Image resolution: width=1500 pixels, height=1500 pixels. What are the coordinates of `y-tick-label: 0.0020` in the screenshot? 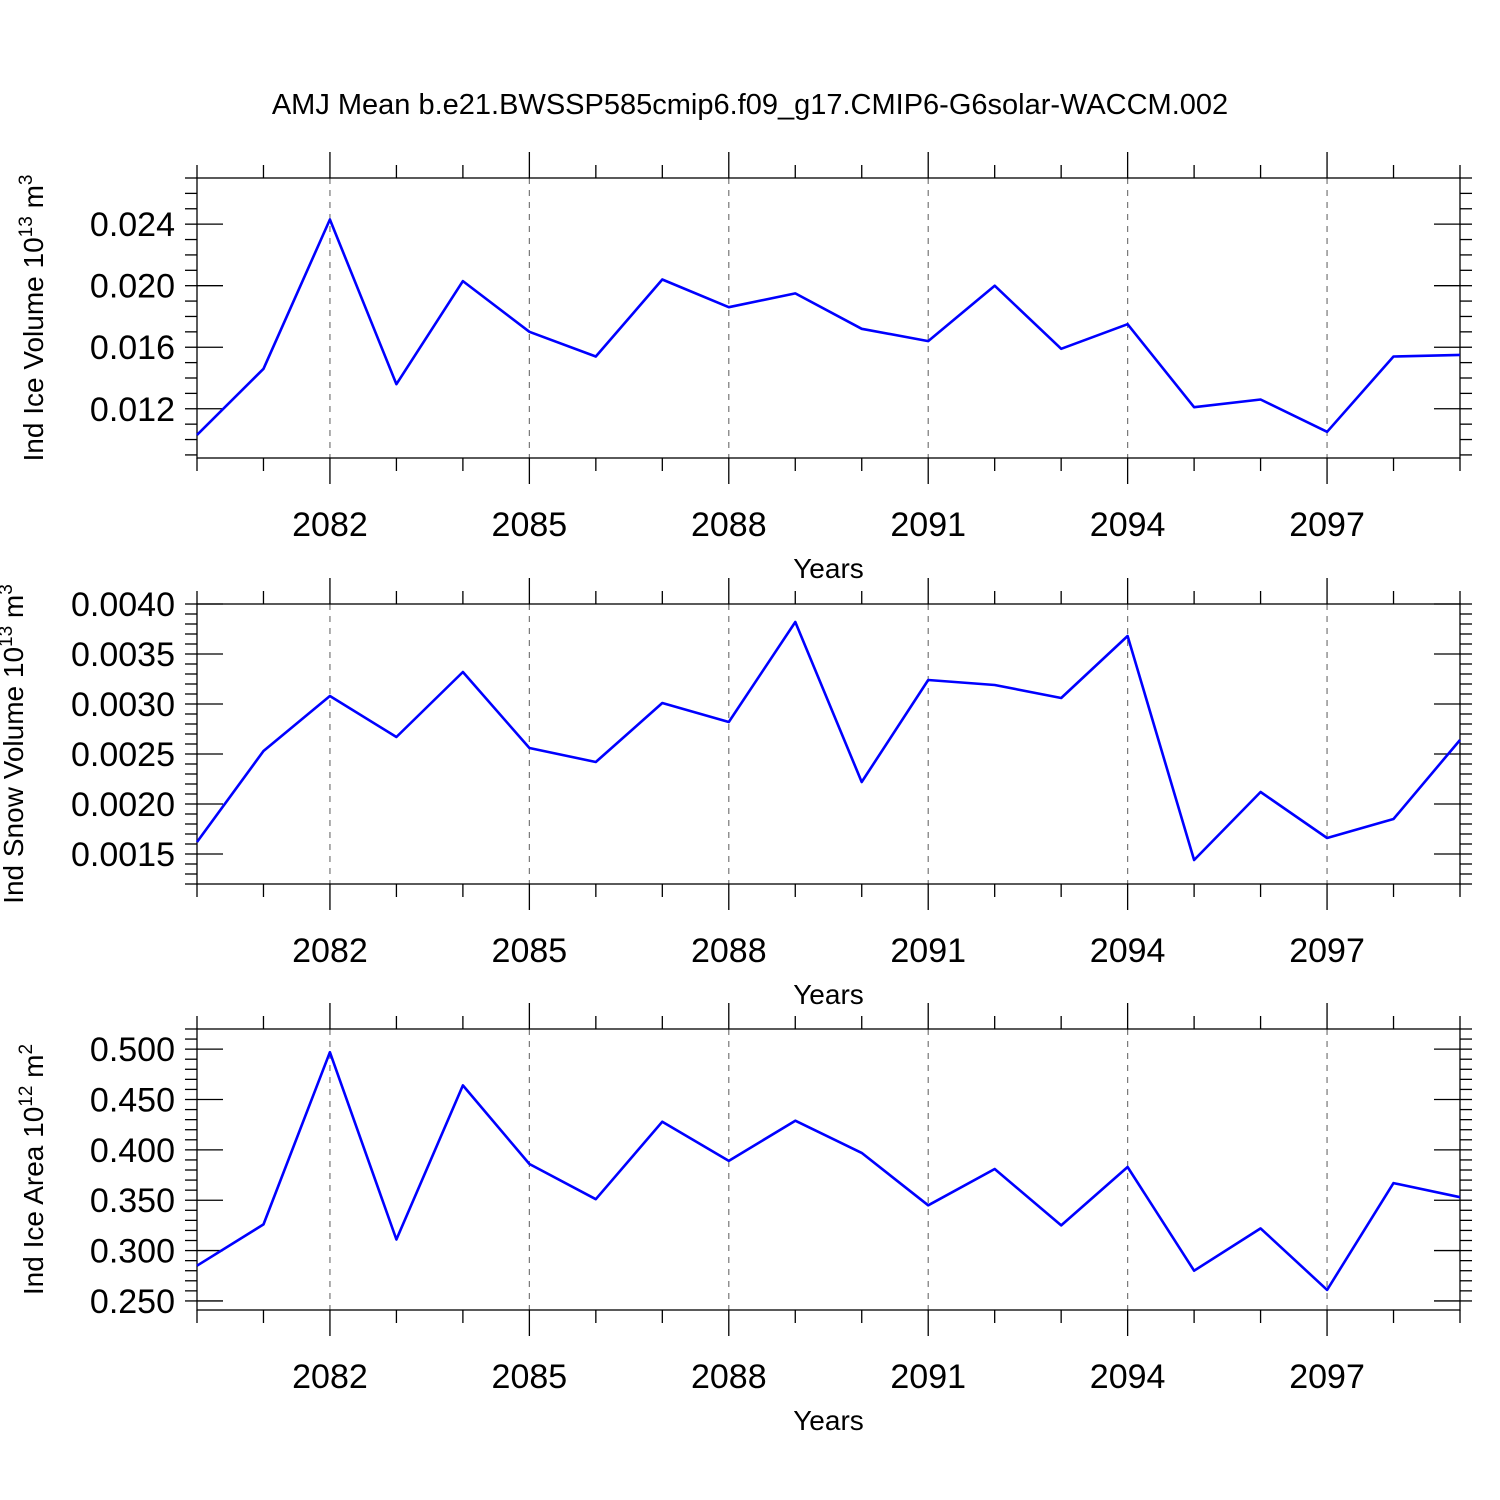 It's located at (123, 805).